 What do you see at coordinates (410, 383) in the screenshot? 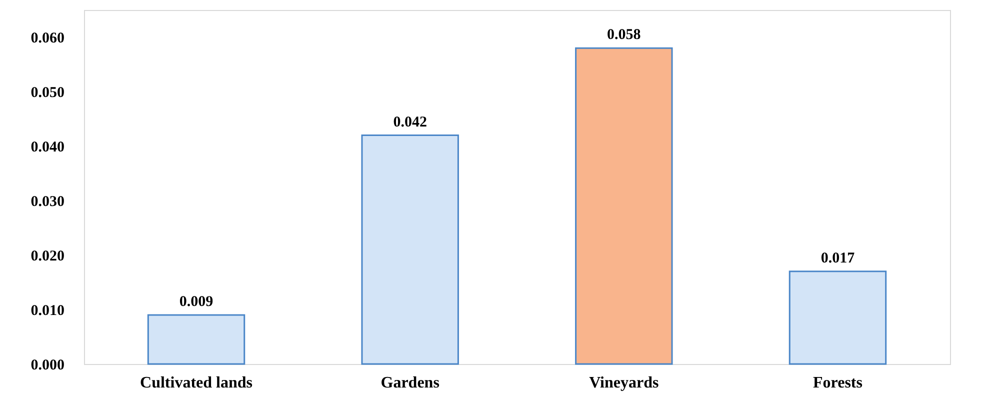
I see `x-tick-label: Gardens` at bounding box center [410, 383].